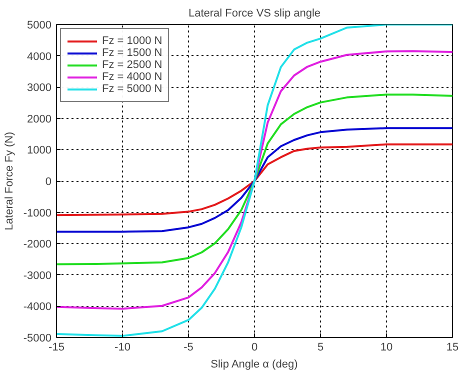 The height and width of the screenshot is (373, 474). What do you see at coordinates (39, 150) in the screenshot?
I see `y-tick-label: 1000` at bounding box center [39, 150].